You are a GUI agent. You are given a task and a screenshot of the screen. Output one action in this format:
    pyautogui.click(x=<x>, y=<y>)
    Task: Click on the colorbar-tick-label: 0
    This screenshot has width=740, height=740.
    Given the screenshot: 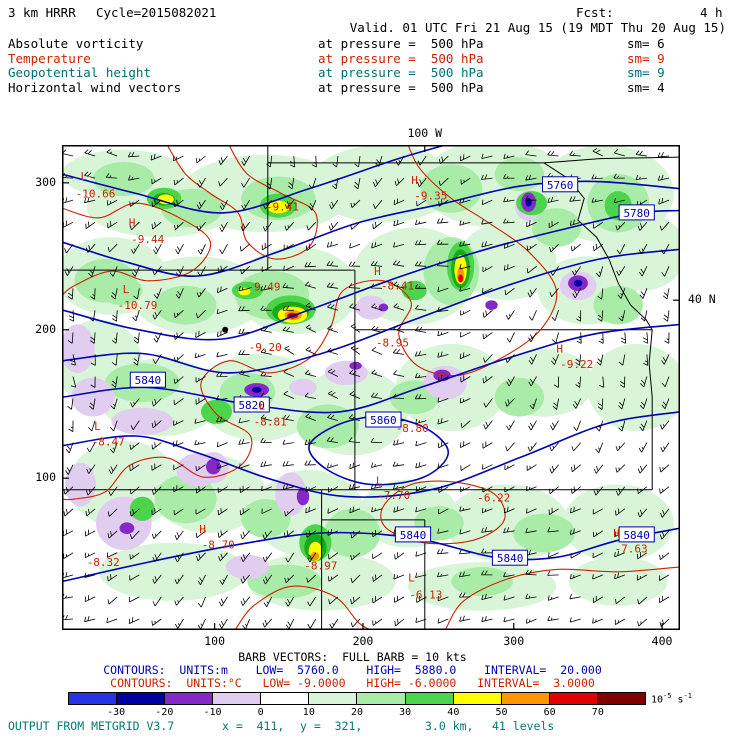 What is the action you would take?
    pyautogui.click(x=260, y=712)
    